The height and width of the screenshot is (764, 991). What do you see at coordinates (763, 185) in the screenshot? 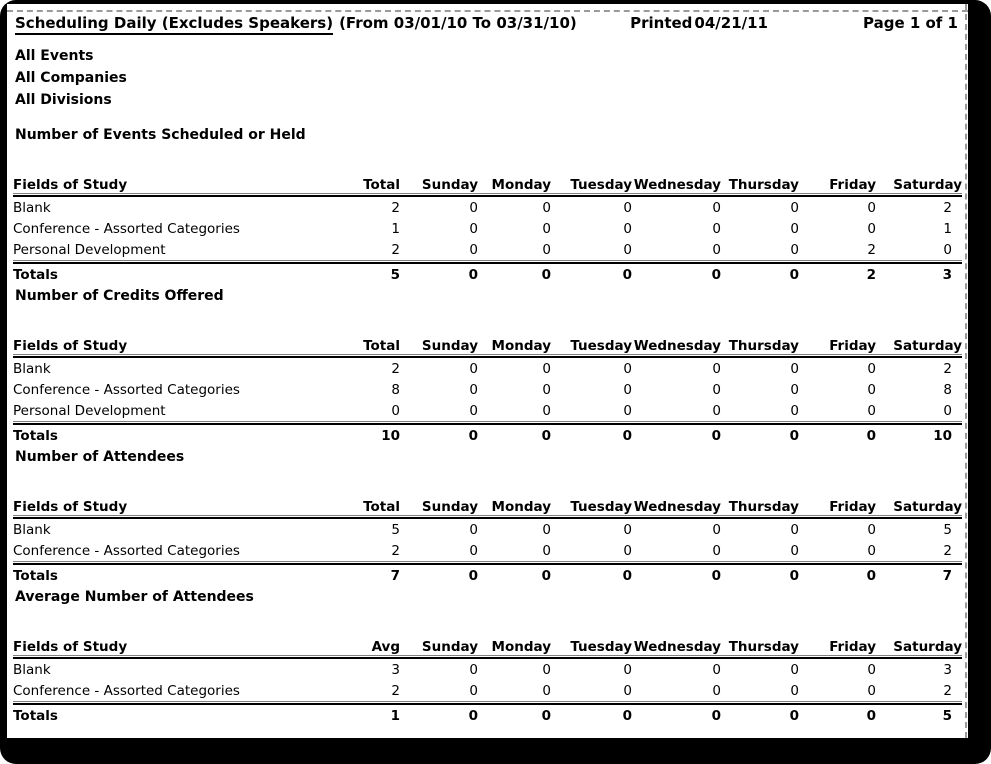
I see `column-header-day: Thursday` at bounding box center [763, 185].